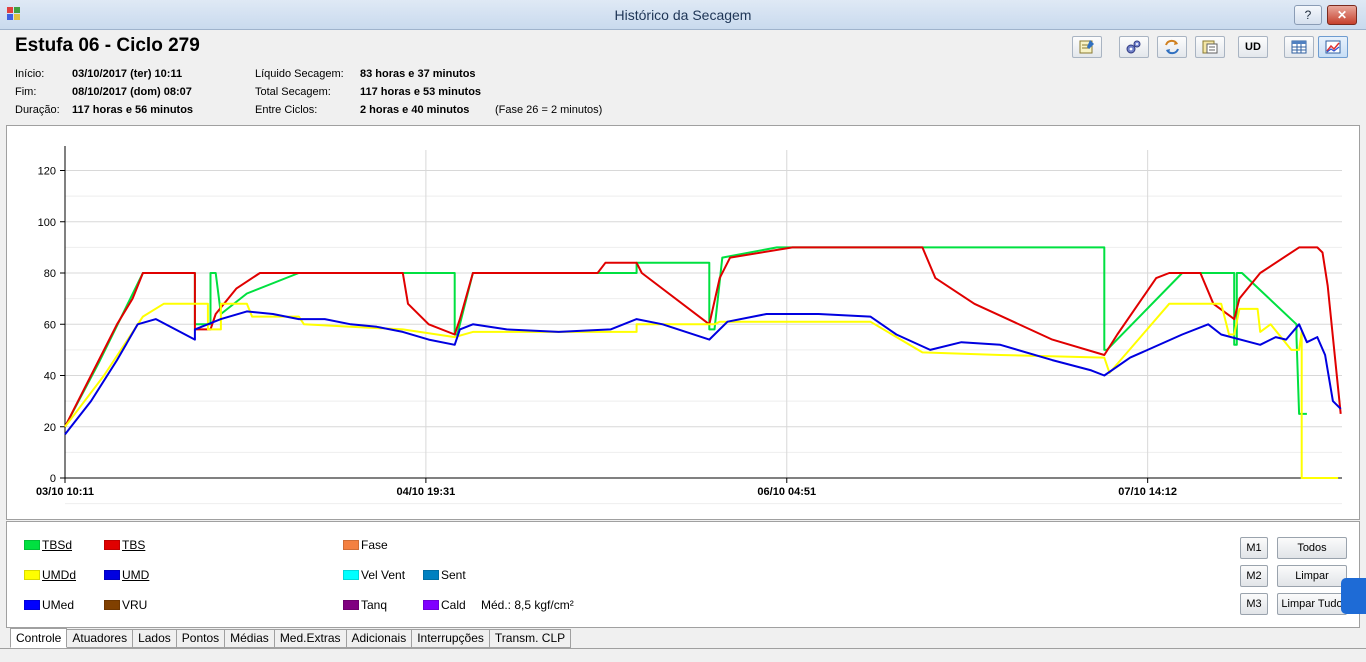  I want to click on total-label: Total Secagem:, so click(293, 92).